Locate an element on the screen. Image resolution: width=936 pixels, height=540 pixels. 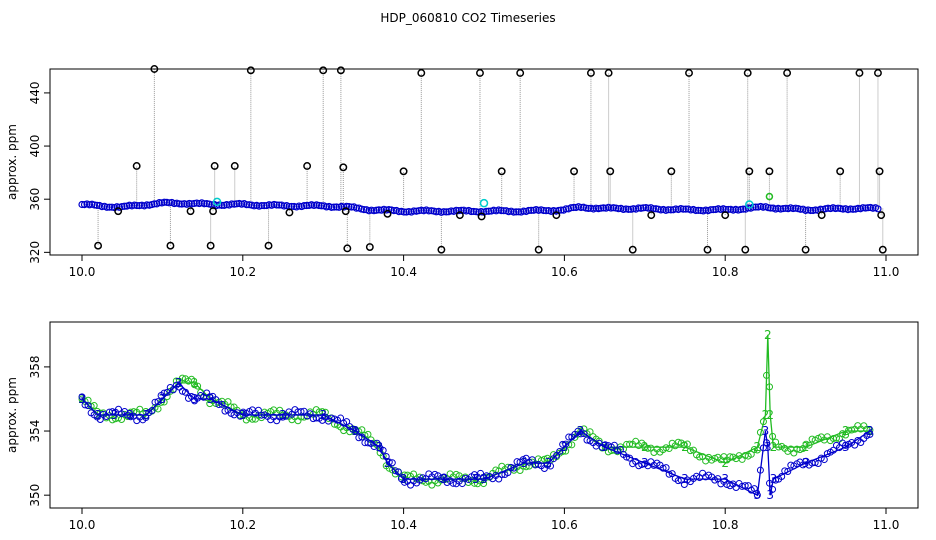
x-tick-label: 10.4 is located at coordinates (403, 525).